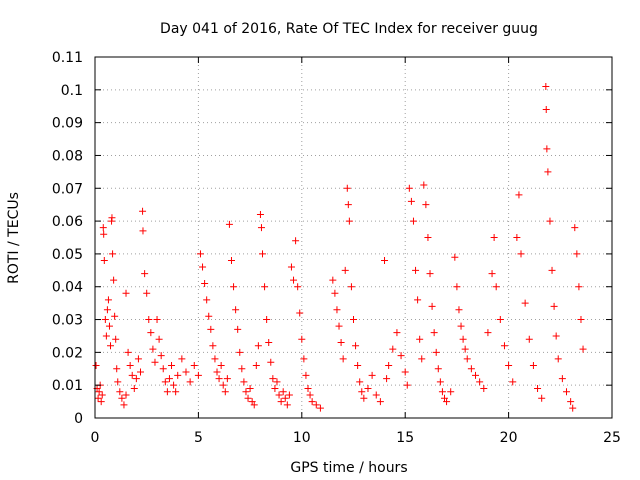 The height and width of the screenshot is (480, 640). Describe the element at coordinates (198, 438) in the screenshot. I see `x-tick-label: 5` at that location.